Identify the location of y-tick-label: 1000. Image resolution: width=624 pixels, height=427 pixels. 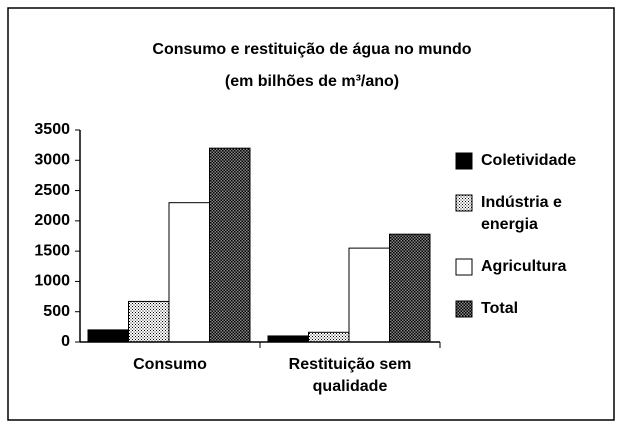
(52, 281).